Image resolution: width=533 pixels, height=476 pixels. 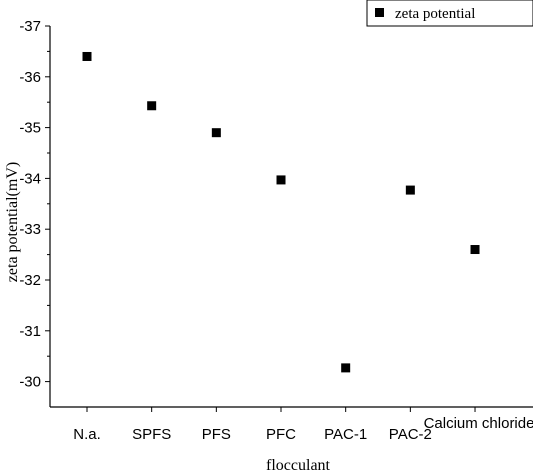 What do you see at coordinates (30, 229) in the screenshot?
I see `y-tick-label: -33` at bounding box center [30, 229].